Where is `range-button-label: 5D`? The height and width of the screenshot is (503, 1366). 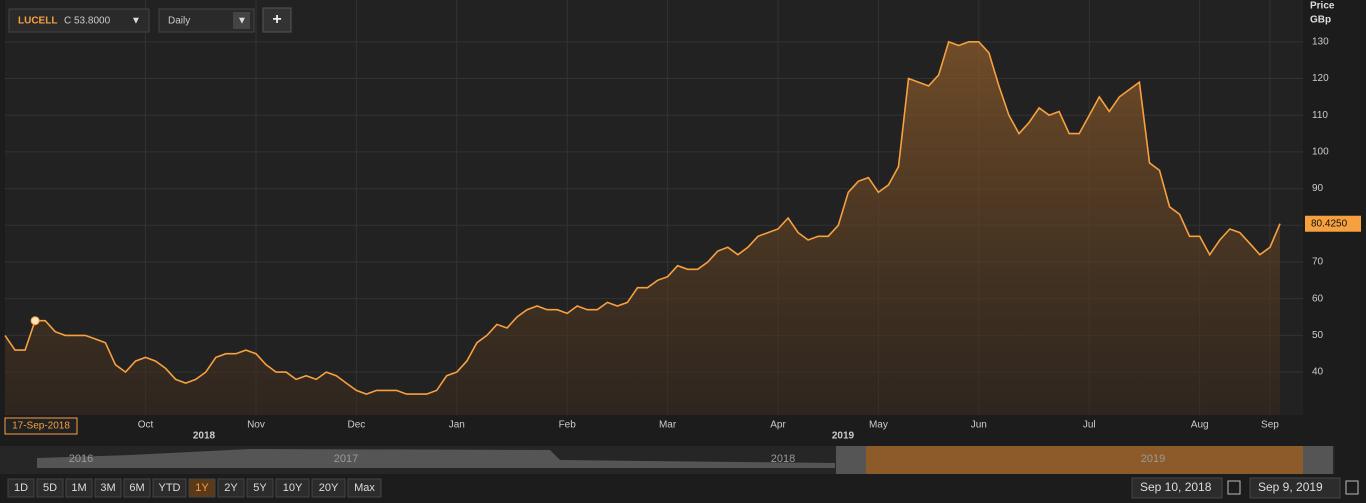 range-button-label: 5D is located at coordinates (50, 488).